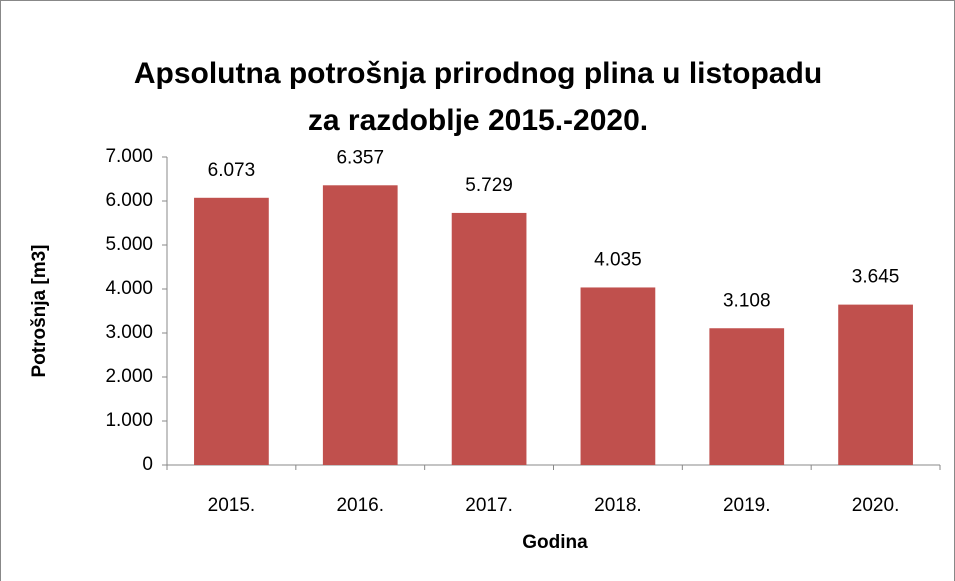  I want to click on x-axis-title: Godina, so click(555, 542).